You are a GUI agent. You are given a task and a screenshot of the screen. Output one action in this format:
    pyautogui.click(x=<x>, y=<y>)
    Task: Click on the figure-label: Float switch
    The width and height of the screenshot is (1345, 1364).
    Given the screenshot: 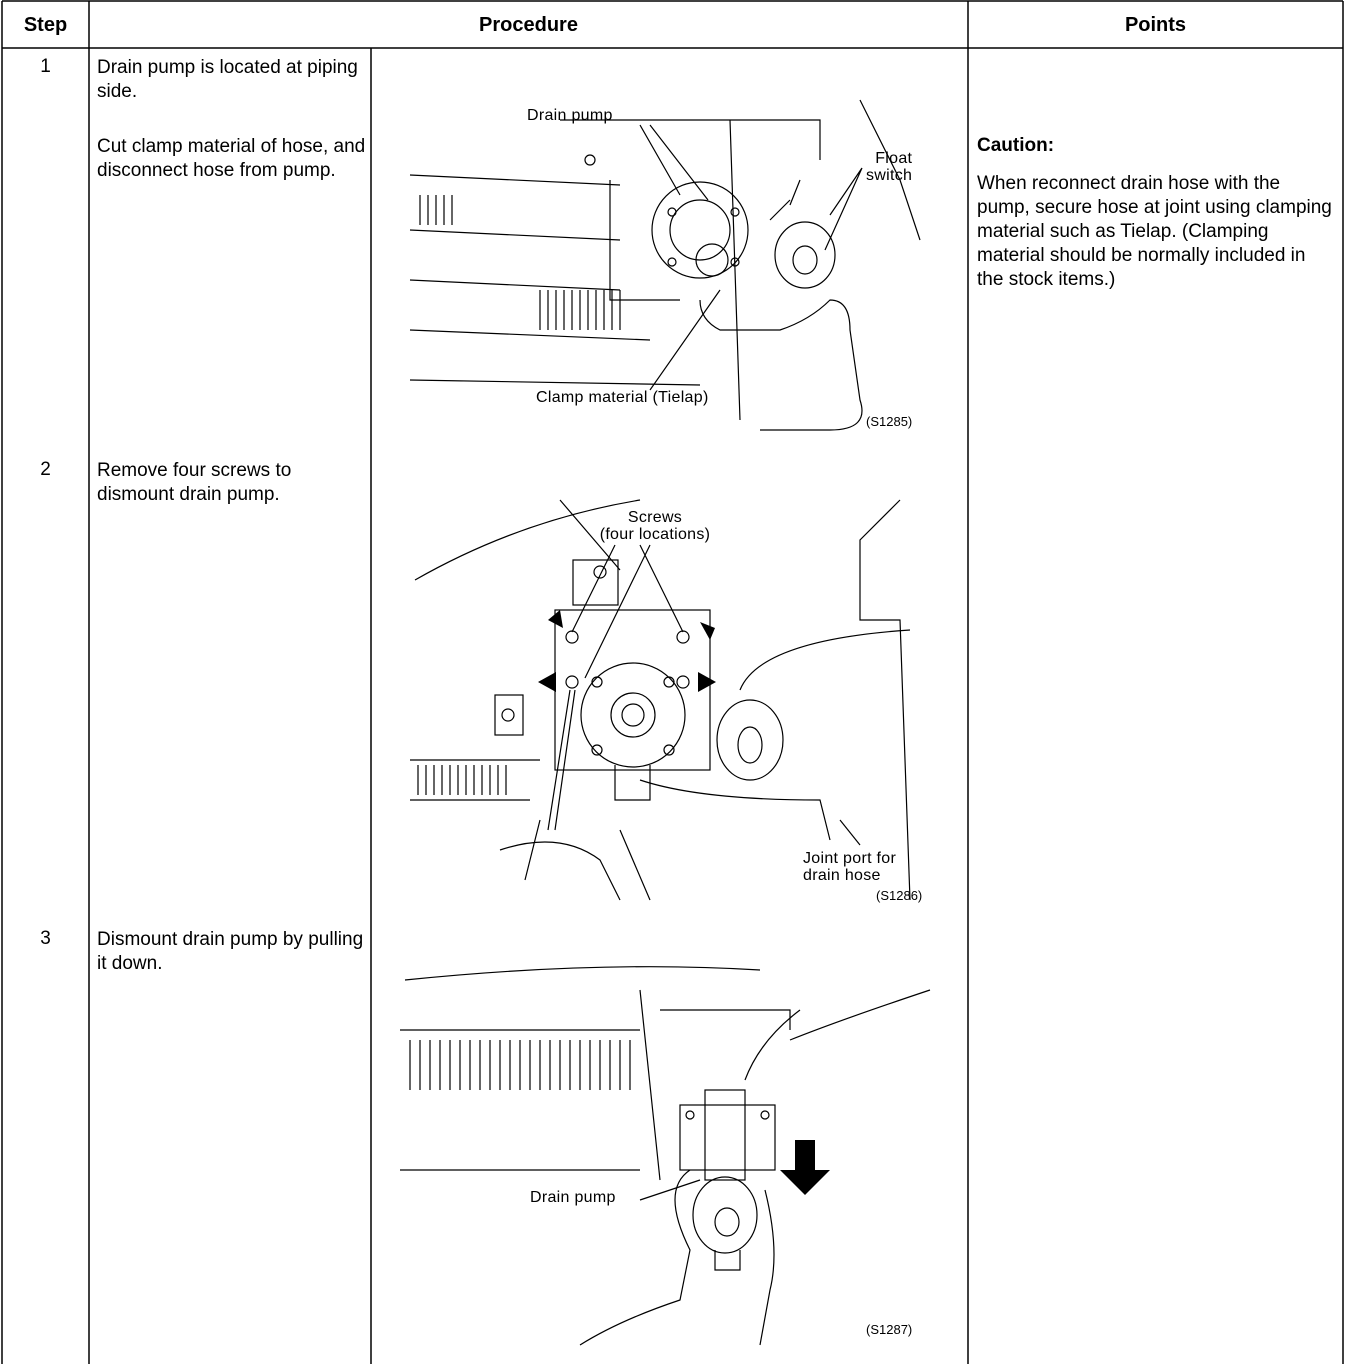 What is the action you would take?
    pyautogui.click(x=889, y=167)
    